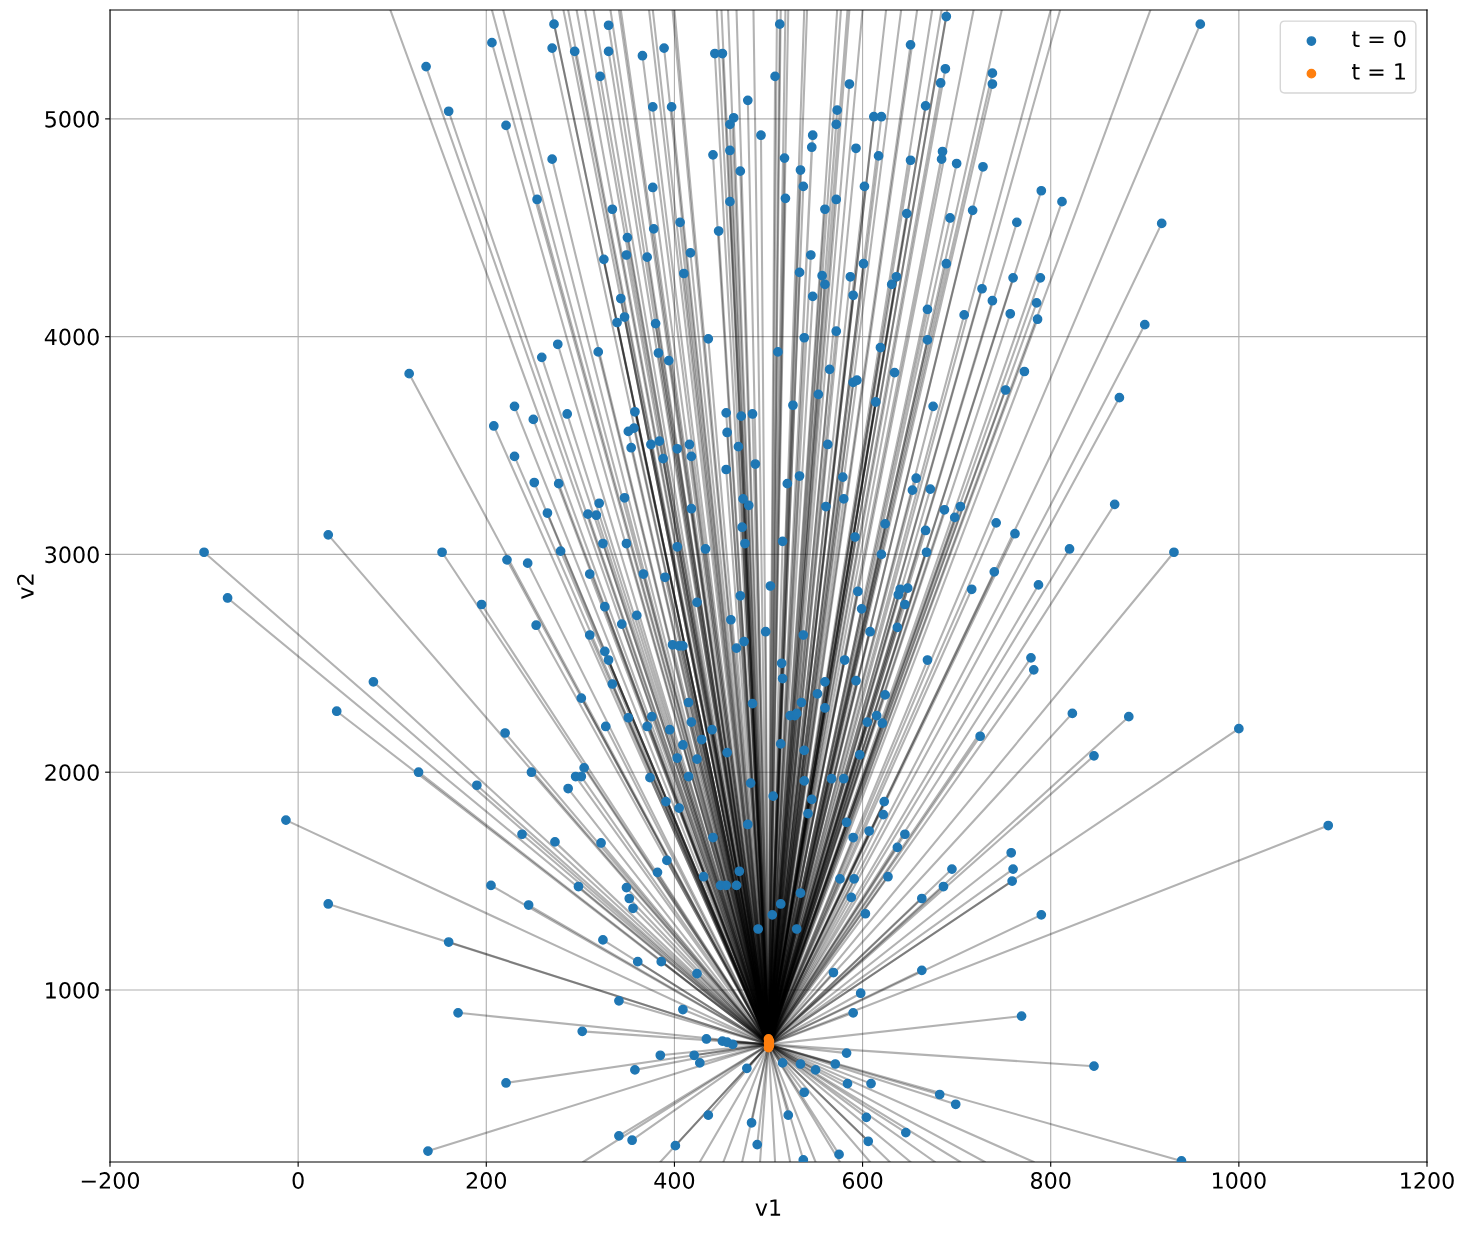  Describe the element at coordinates (1379, 39) in the screenshot. I see `legend-label: t = 0` at that location.